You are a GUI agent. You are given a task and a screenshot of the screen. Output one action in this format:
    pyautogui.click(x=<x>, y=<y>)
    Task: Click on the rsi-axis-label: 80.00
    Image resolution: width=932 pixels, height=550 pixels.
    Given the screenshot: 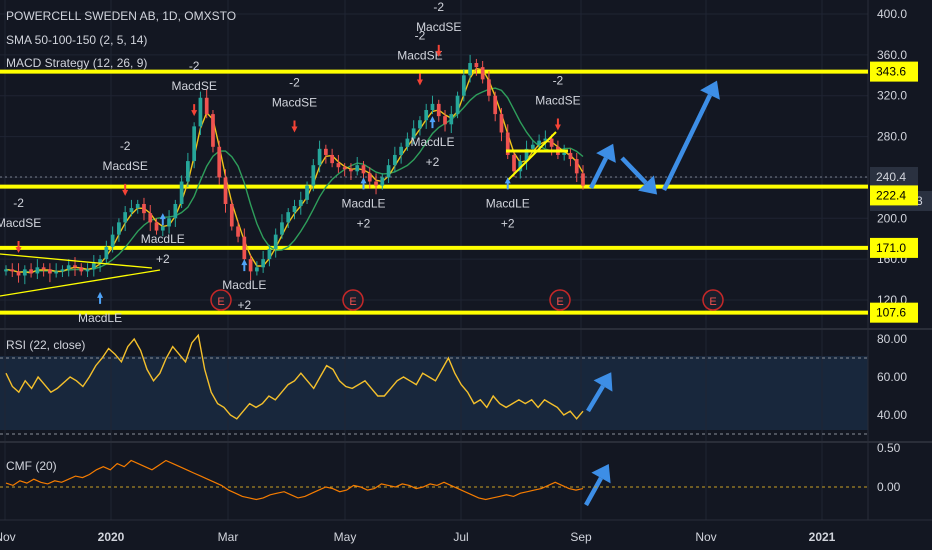 What is the action you would take?
    pyautogui.click(x=892, y=339)
    